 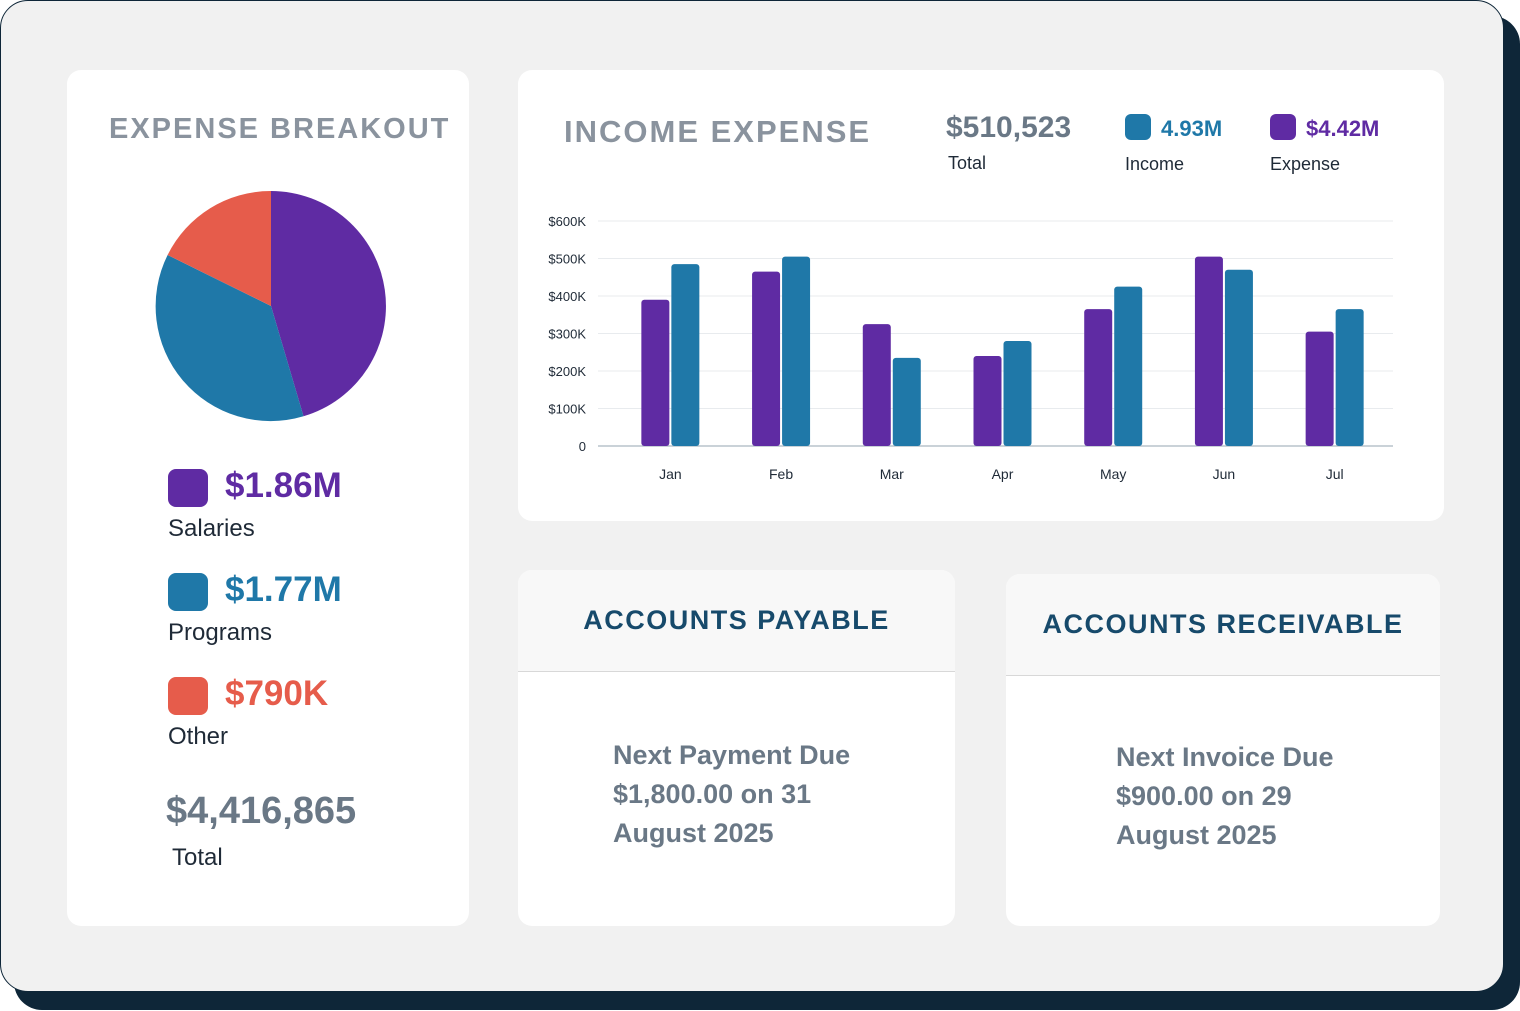 I want to click on x-tick-label: Apr, so click(x=1003, y=474).